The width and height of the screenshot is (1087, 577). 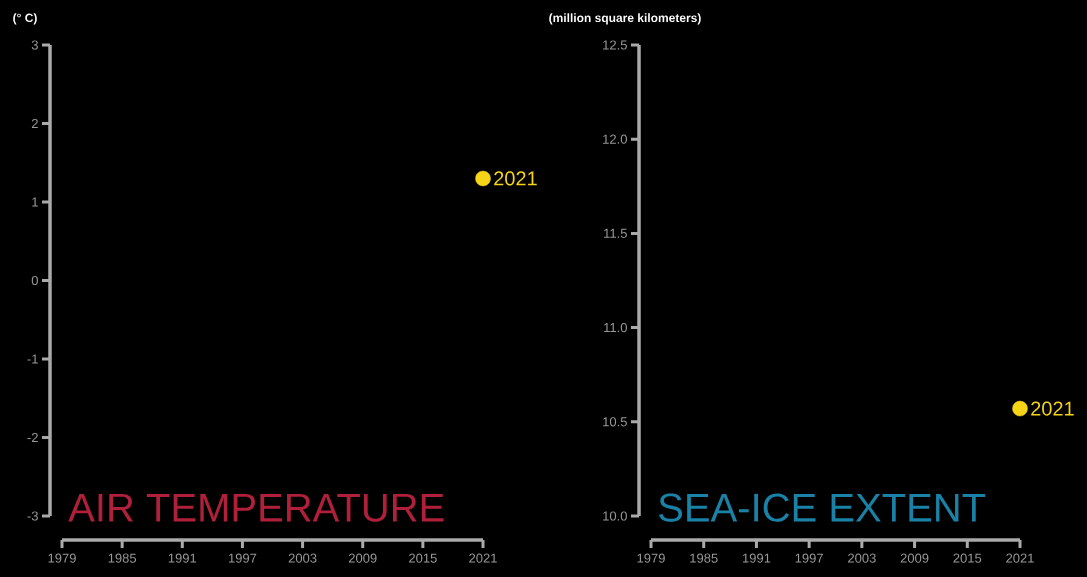 I want to click on y-tick-label: -2, so click(x=32, y=437).